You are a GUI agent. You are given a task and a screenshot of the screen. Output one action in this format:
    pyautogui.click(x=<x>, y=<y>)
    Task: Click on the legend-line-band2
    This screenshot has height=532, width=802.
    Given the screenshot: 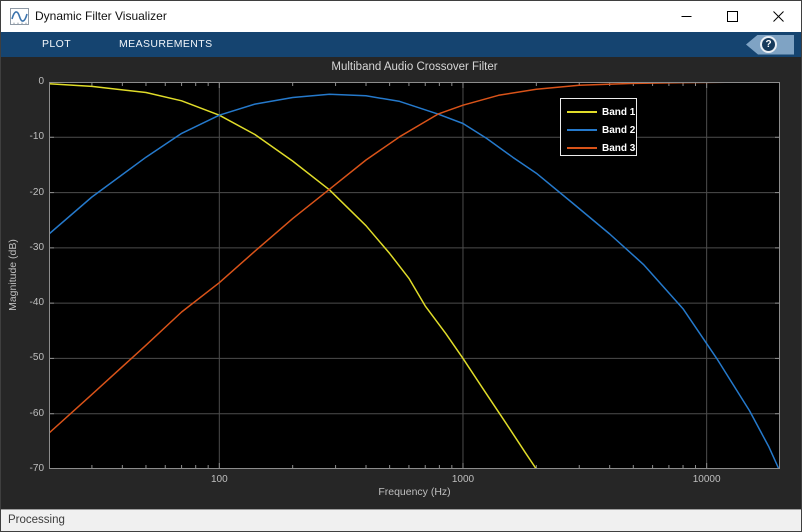 What is the action you would take?
    pyautogui.click(x=582, y=130)
    